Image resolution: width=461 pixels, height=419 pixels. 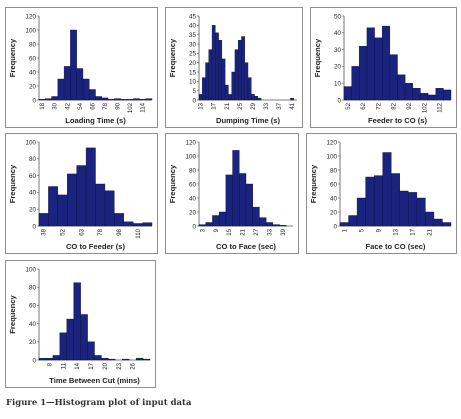 I want to click on x-tick-label: 52, so click(x=63, y=231).